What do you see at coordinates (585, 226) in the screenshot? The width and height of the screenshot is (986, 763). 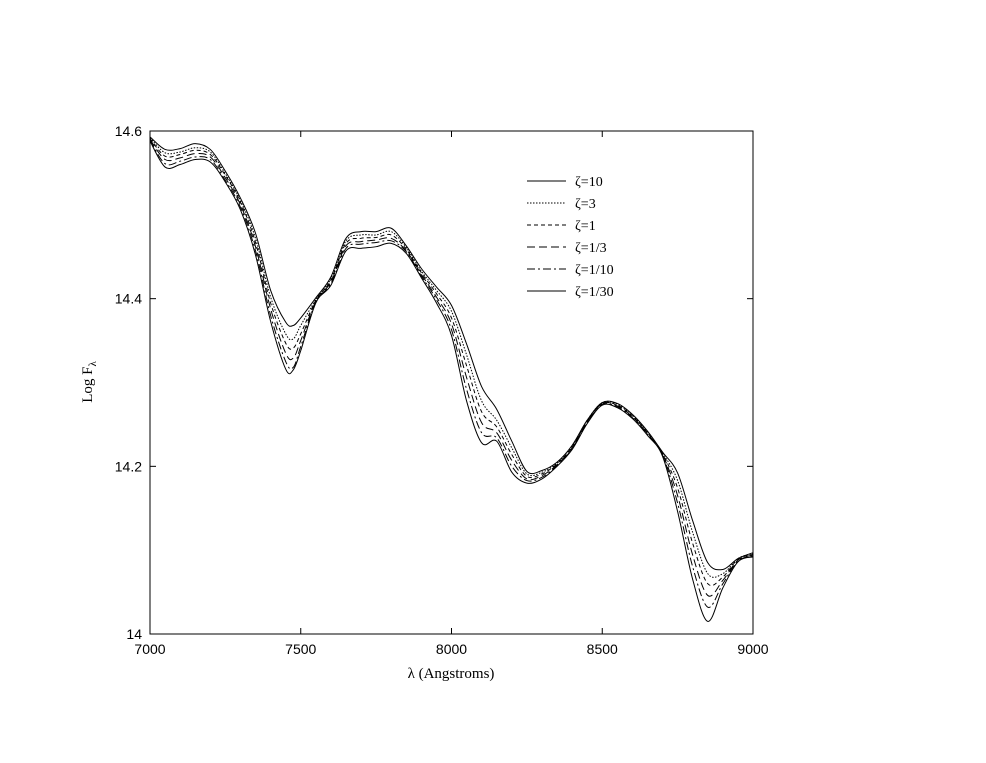 I see `legend-label-3: ζ=1` at bounding box center [585, 226].